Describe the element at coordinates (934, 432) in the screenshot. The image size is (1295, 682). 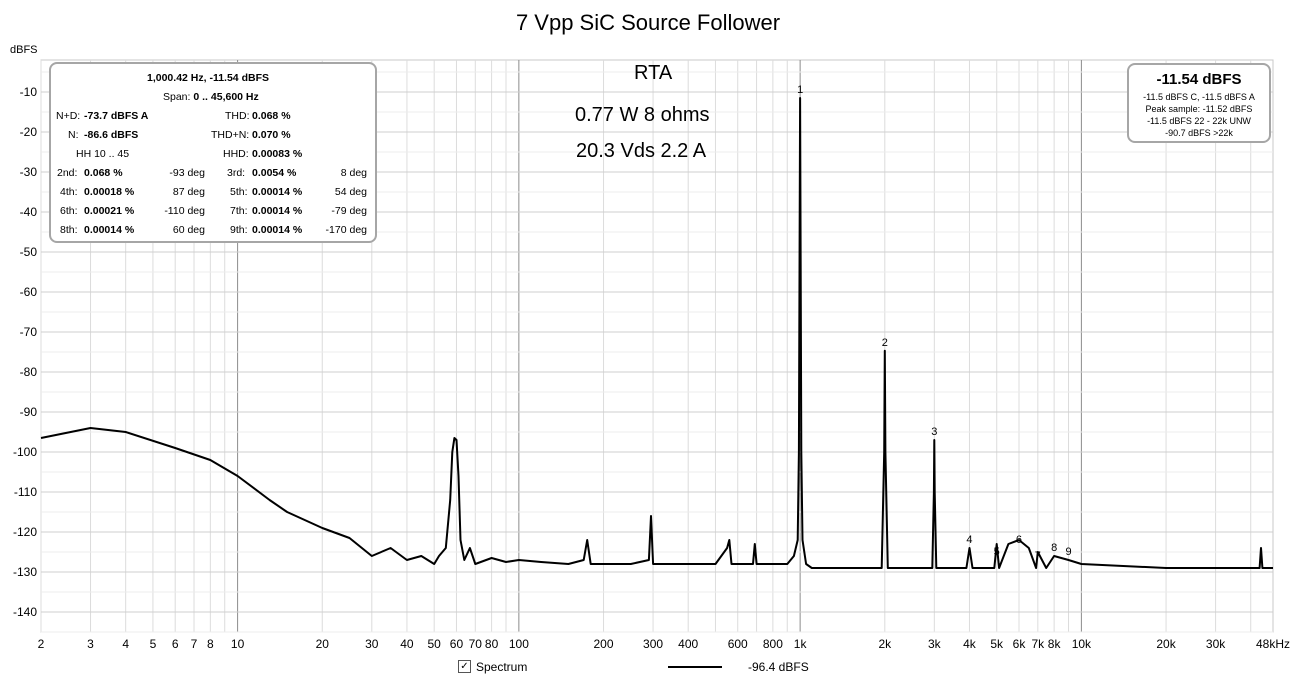
I see `harmonic-marker-label: 3` at that location.